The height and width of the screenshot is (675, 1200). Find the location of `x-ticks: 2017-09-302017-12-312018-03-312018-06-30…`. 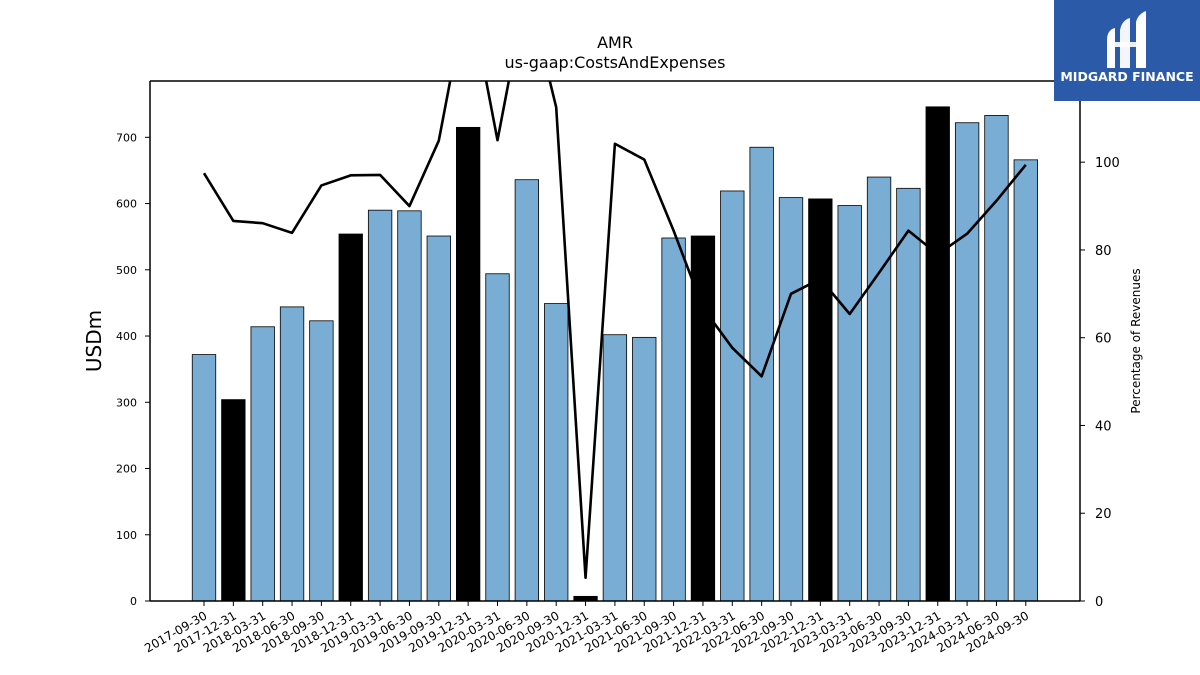

x-ticks: 2017-09-302017-12-312018-03-312018-06-30… is located at coordinates (586, 628).